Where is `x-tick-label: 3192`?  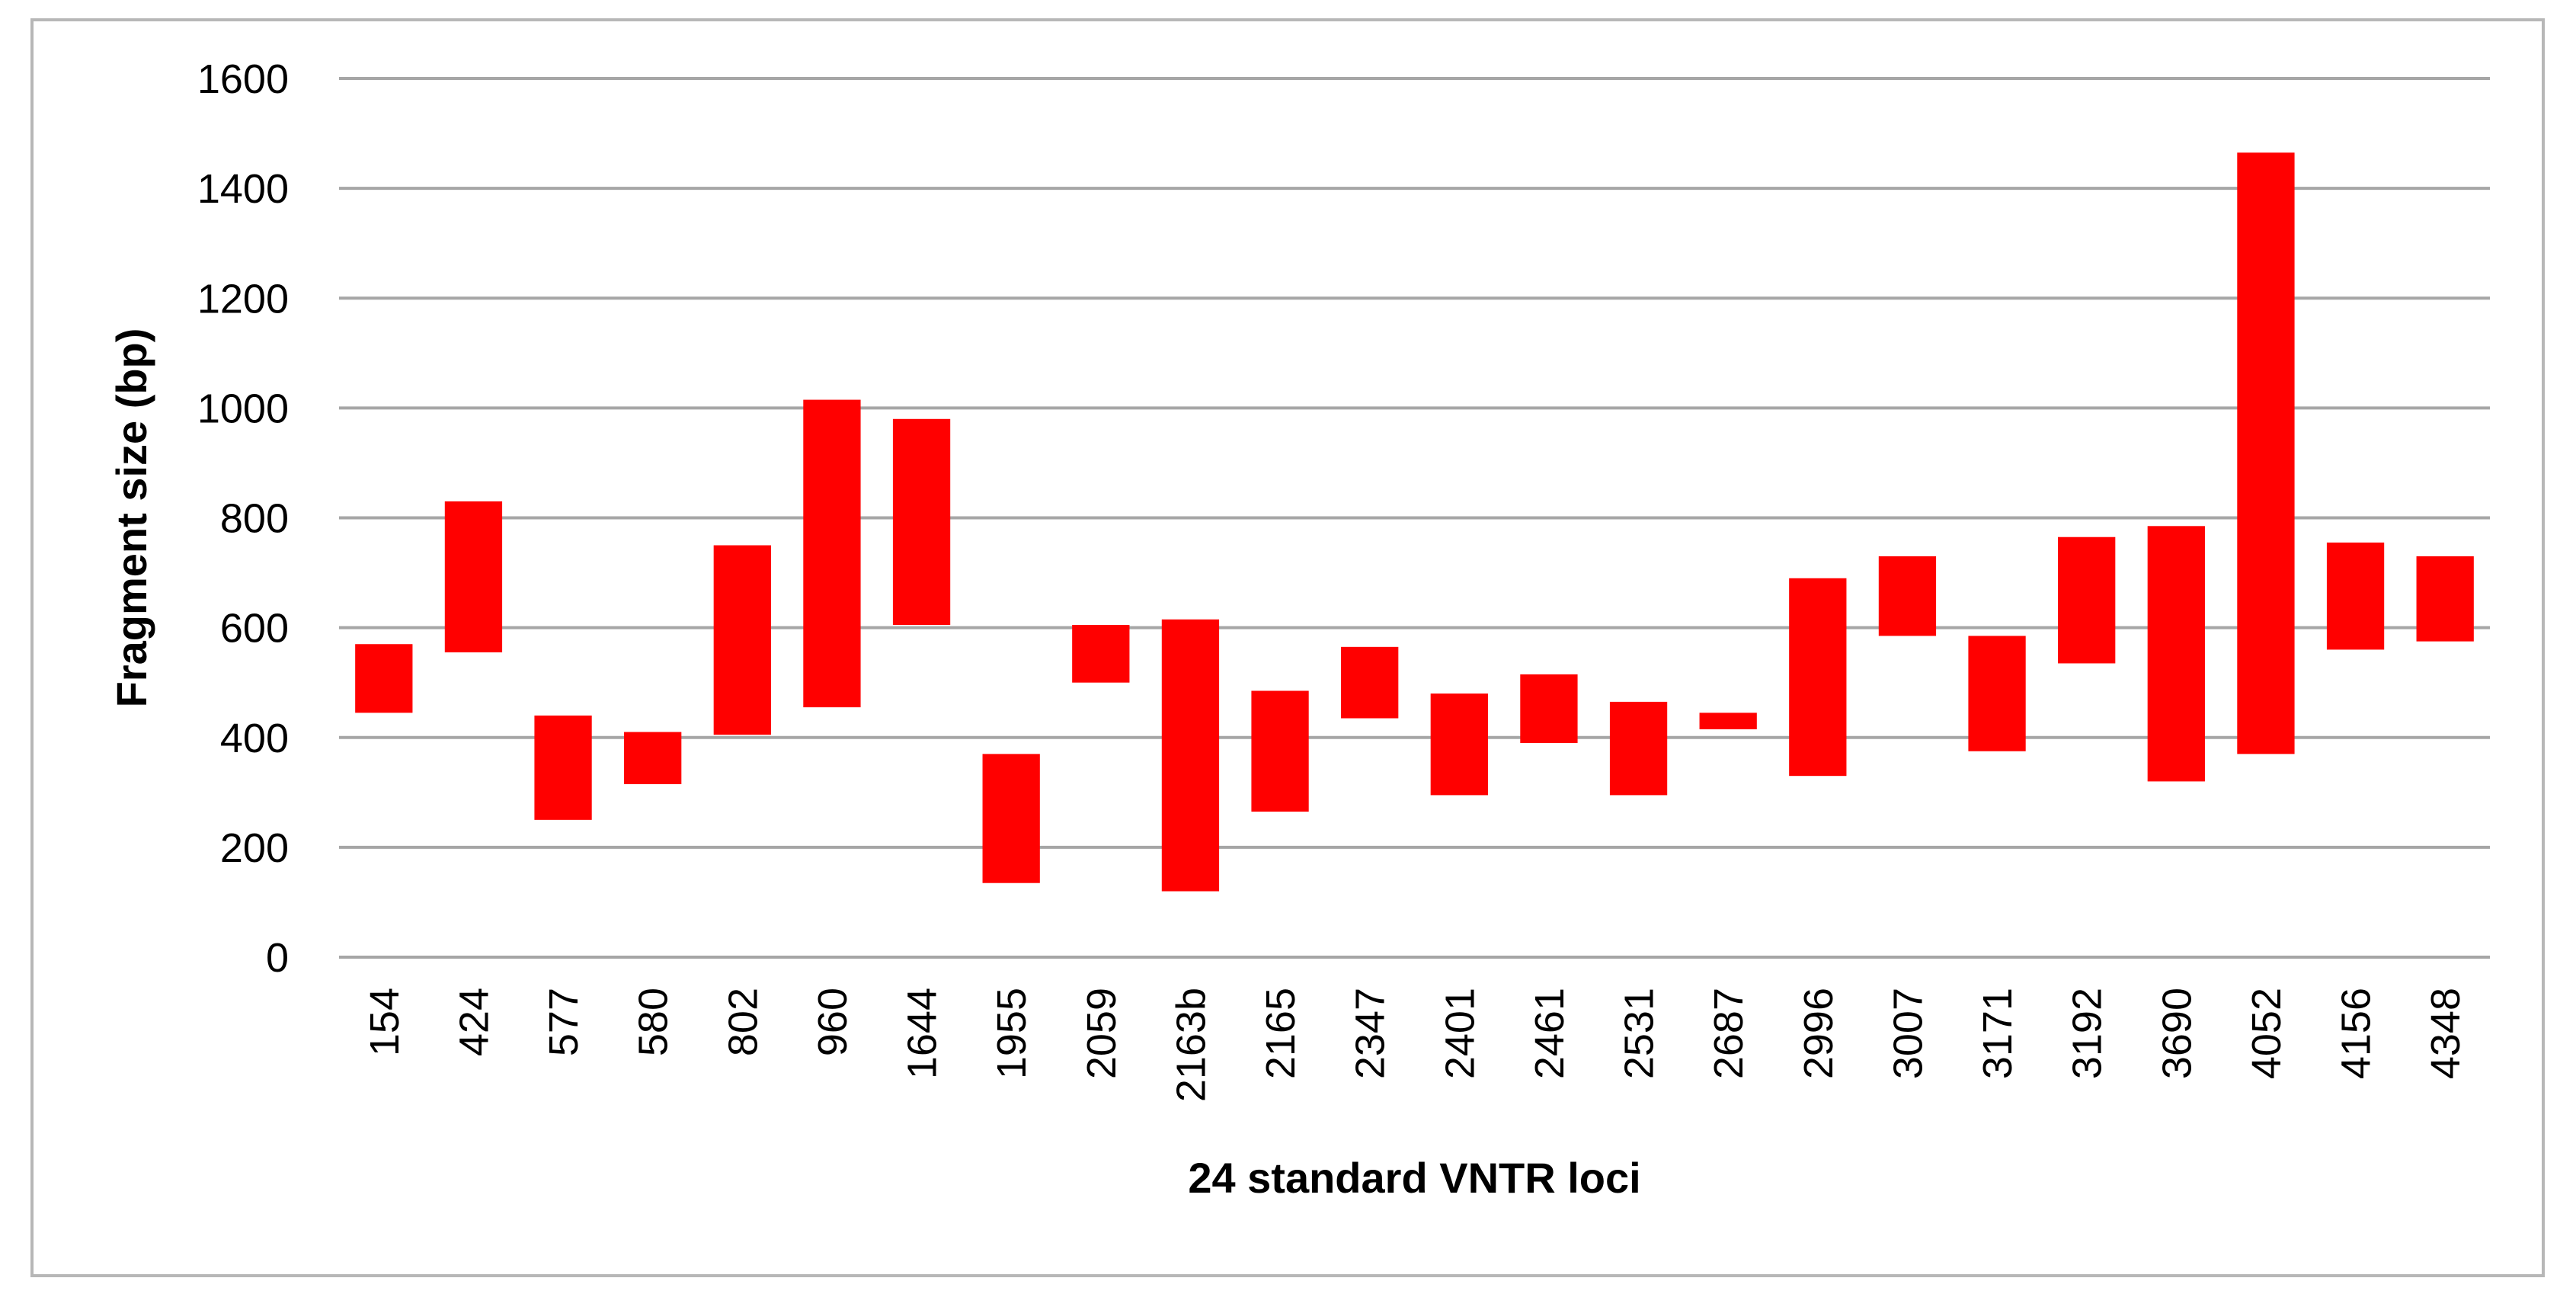
x-tick-label: 3192 is located at coordinates (2087, 1033).